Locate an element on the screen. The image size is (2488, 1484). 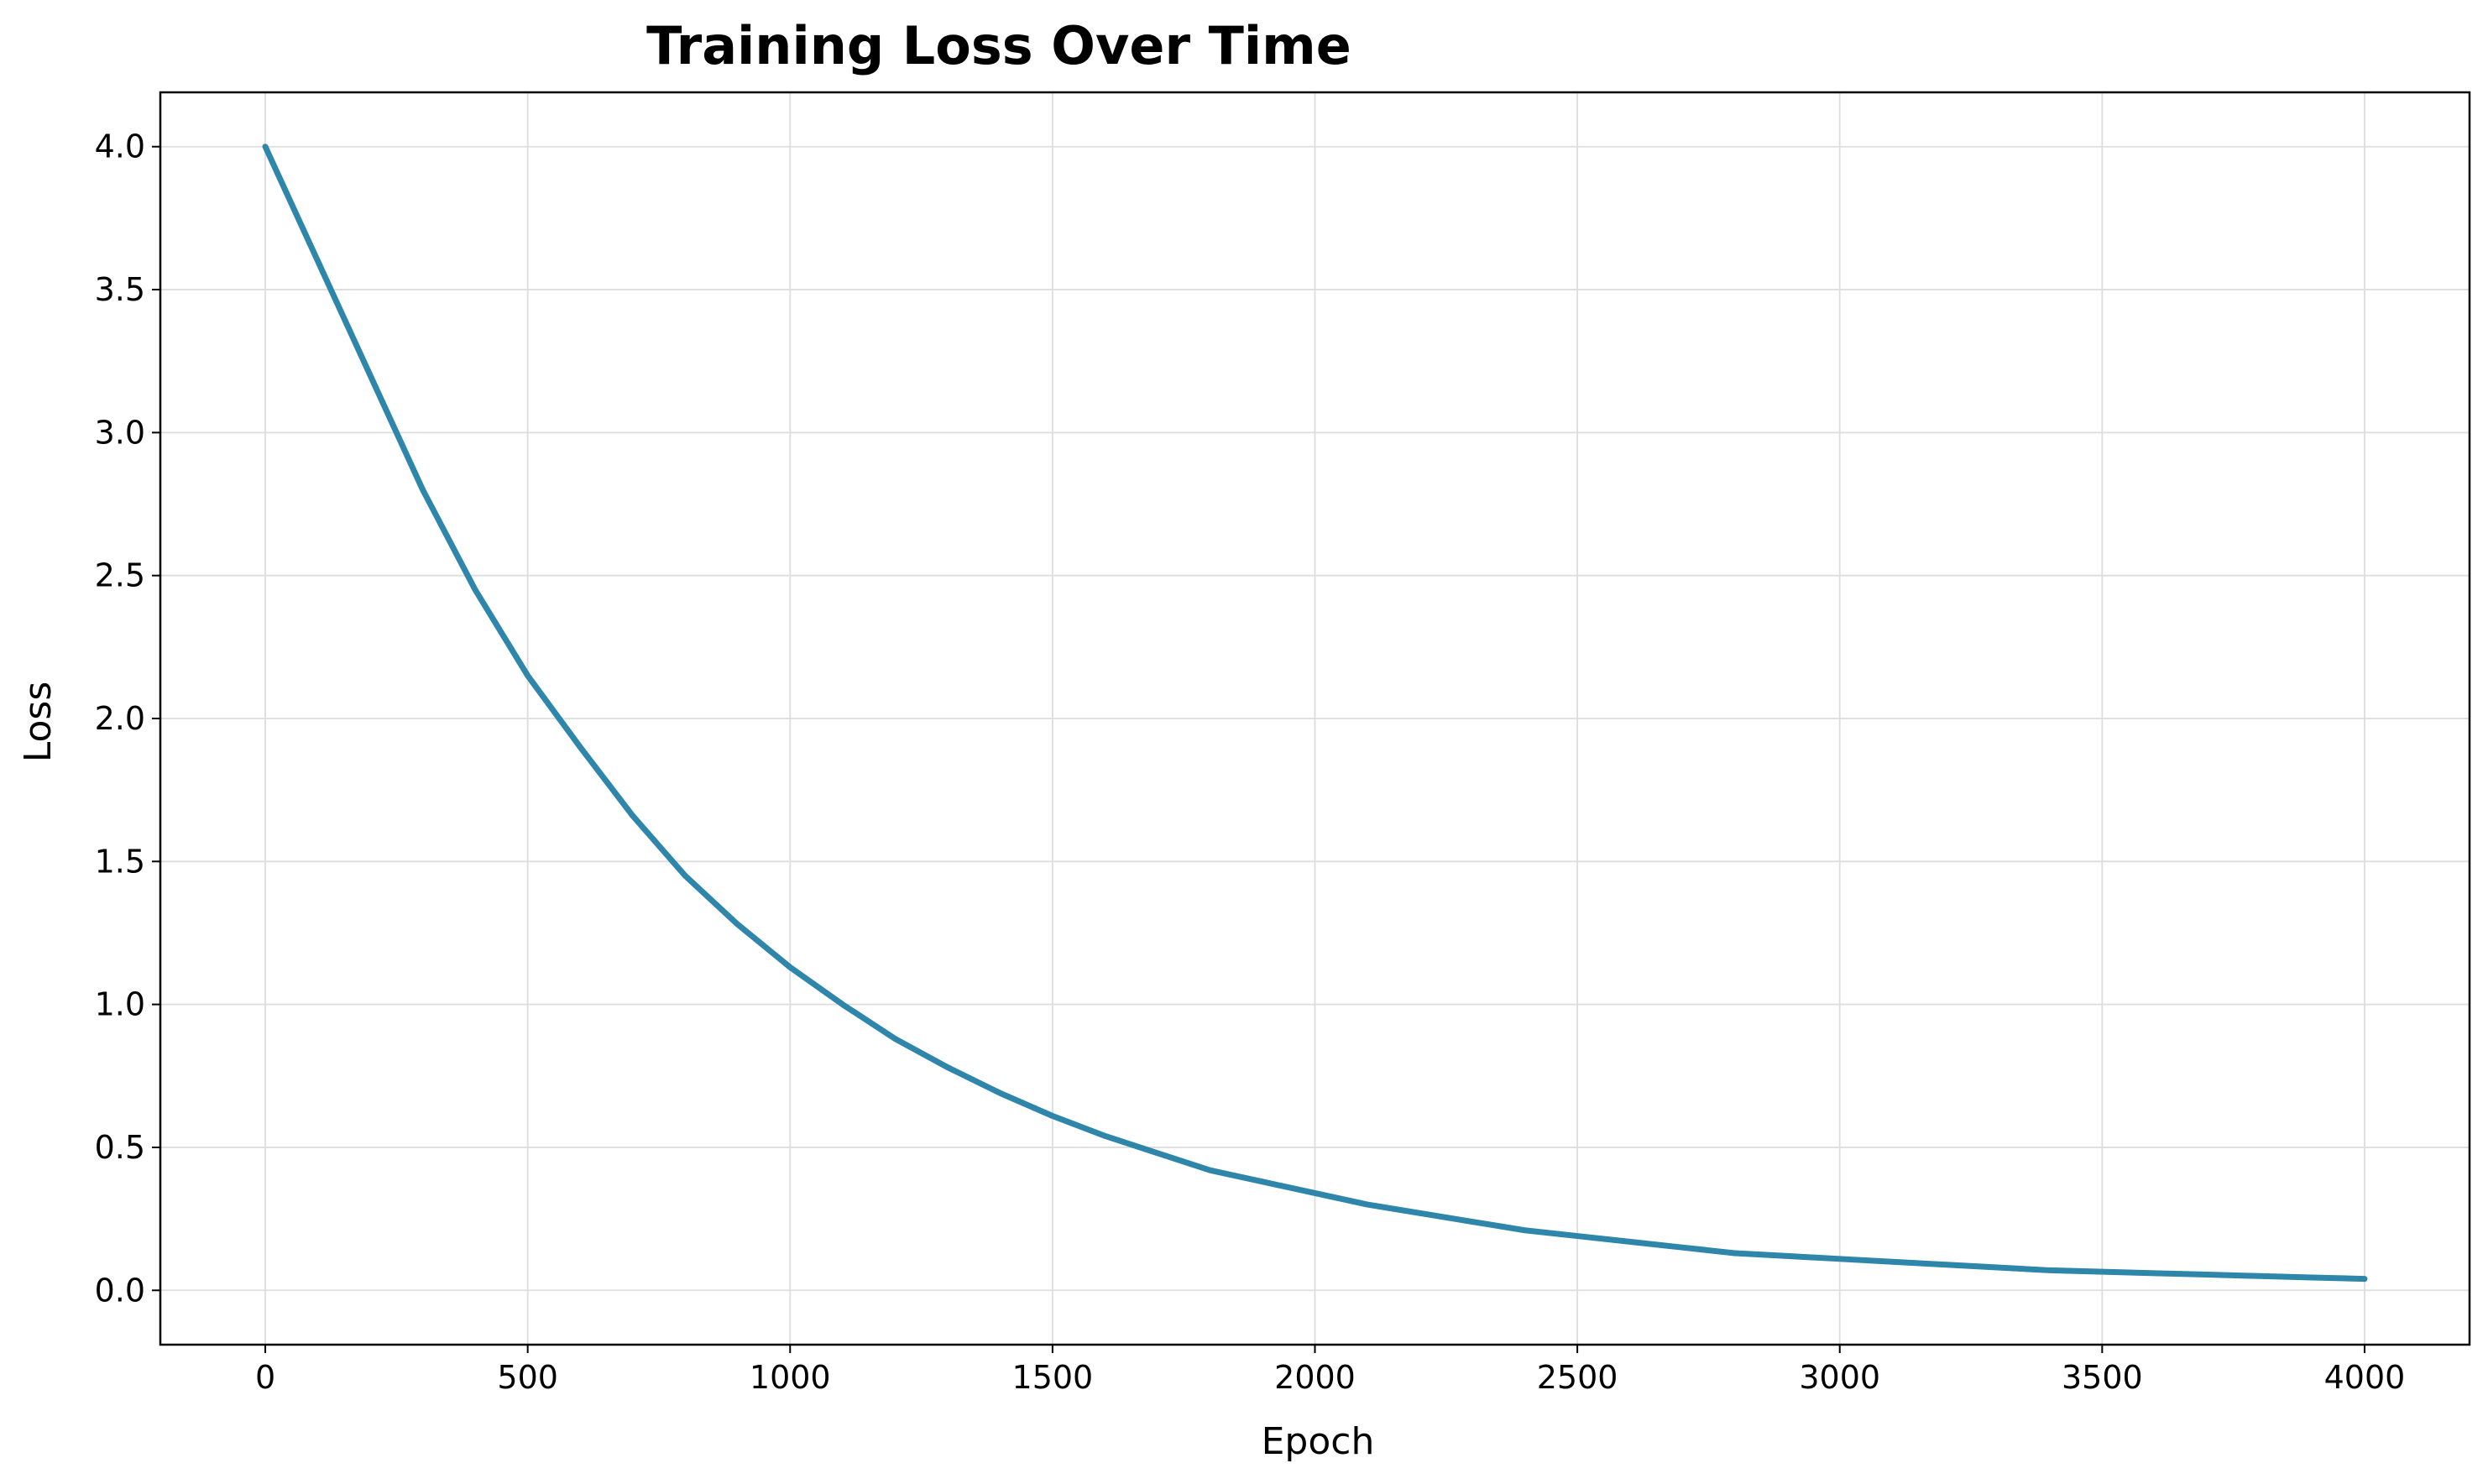
y-tick-label: 2.0 is located at coordinates (120, 718).